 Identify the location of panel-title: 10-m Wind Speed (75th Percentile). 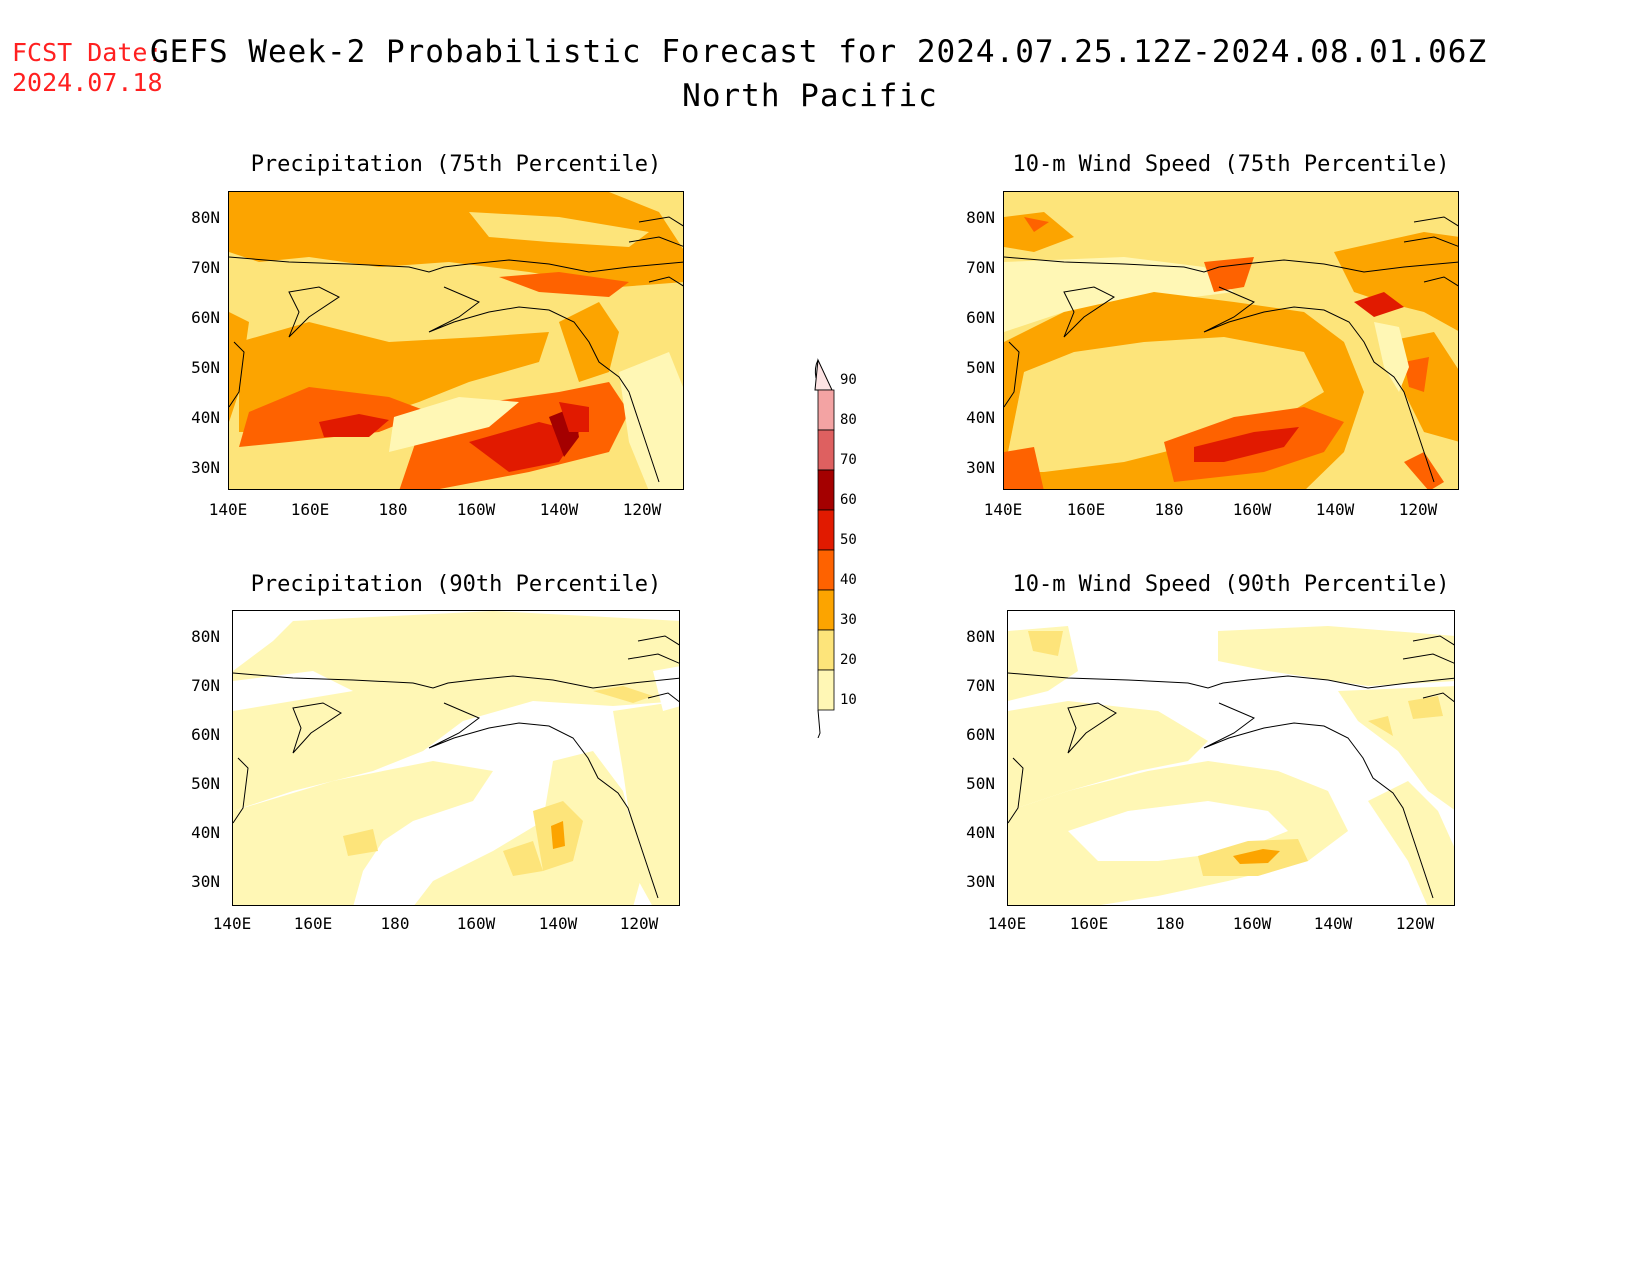
(1231, 164).